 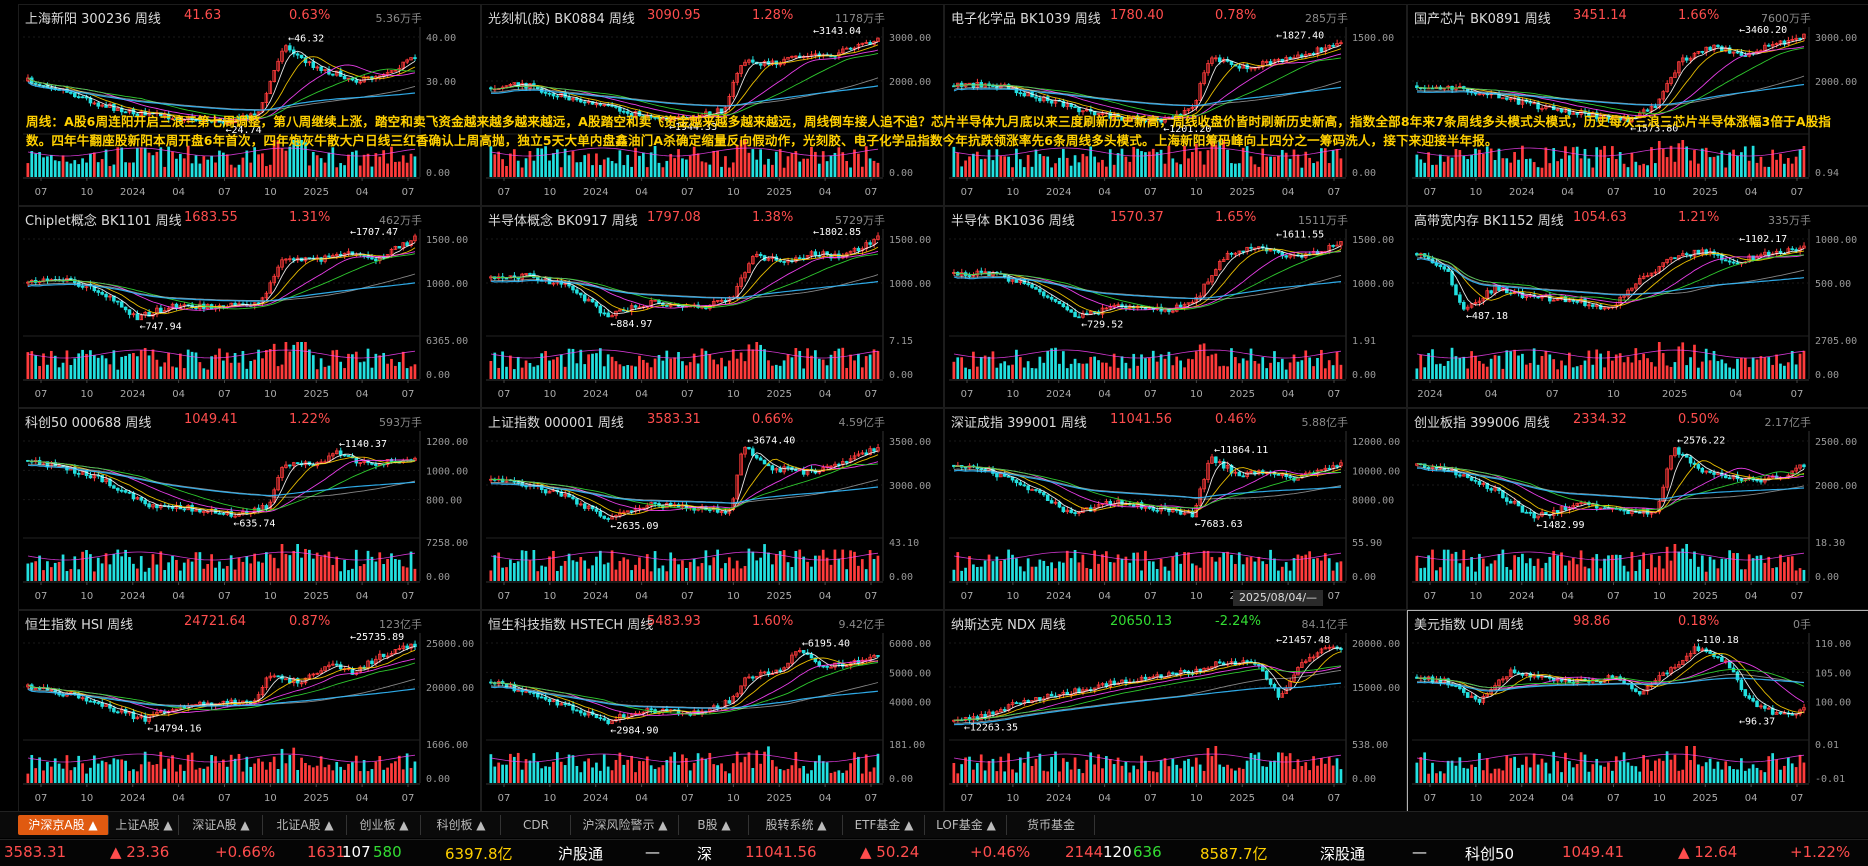 I want to click on y-tick-label: 3500.00, so click(x=910, y=442).